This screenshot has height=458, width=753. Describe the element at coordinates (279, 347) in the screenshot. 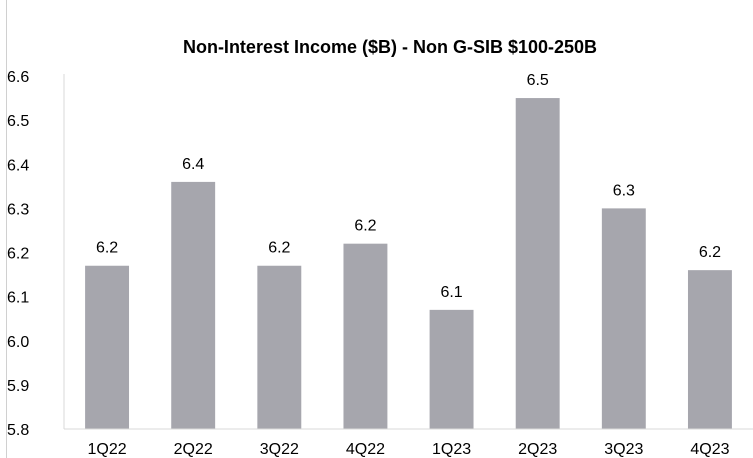

I see `bar-3q22` at that location.